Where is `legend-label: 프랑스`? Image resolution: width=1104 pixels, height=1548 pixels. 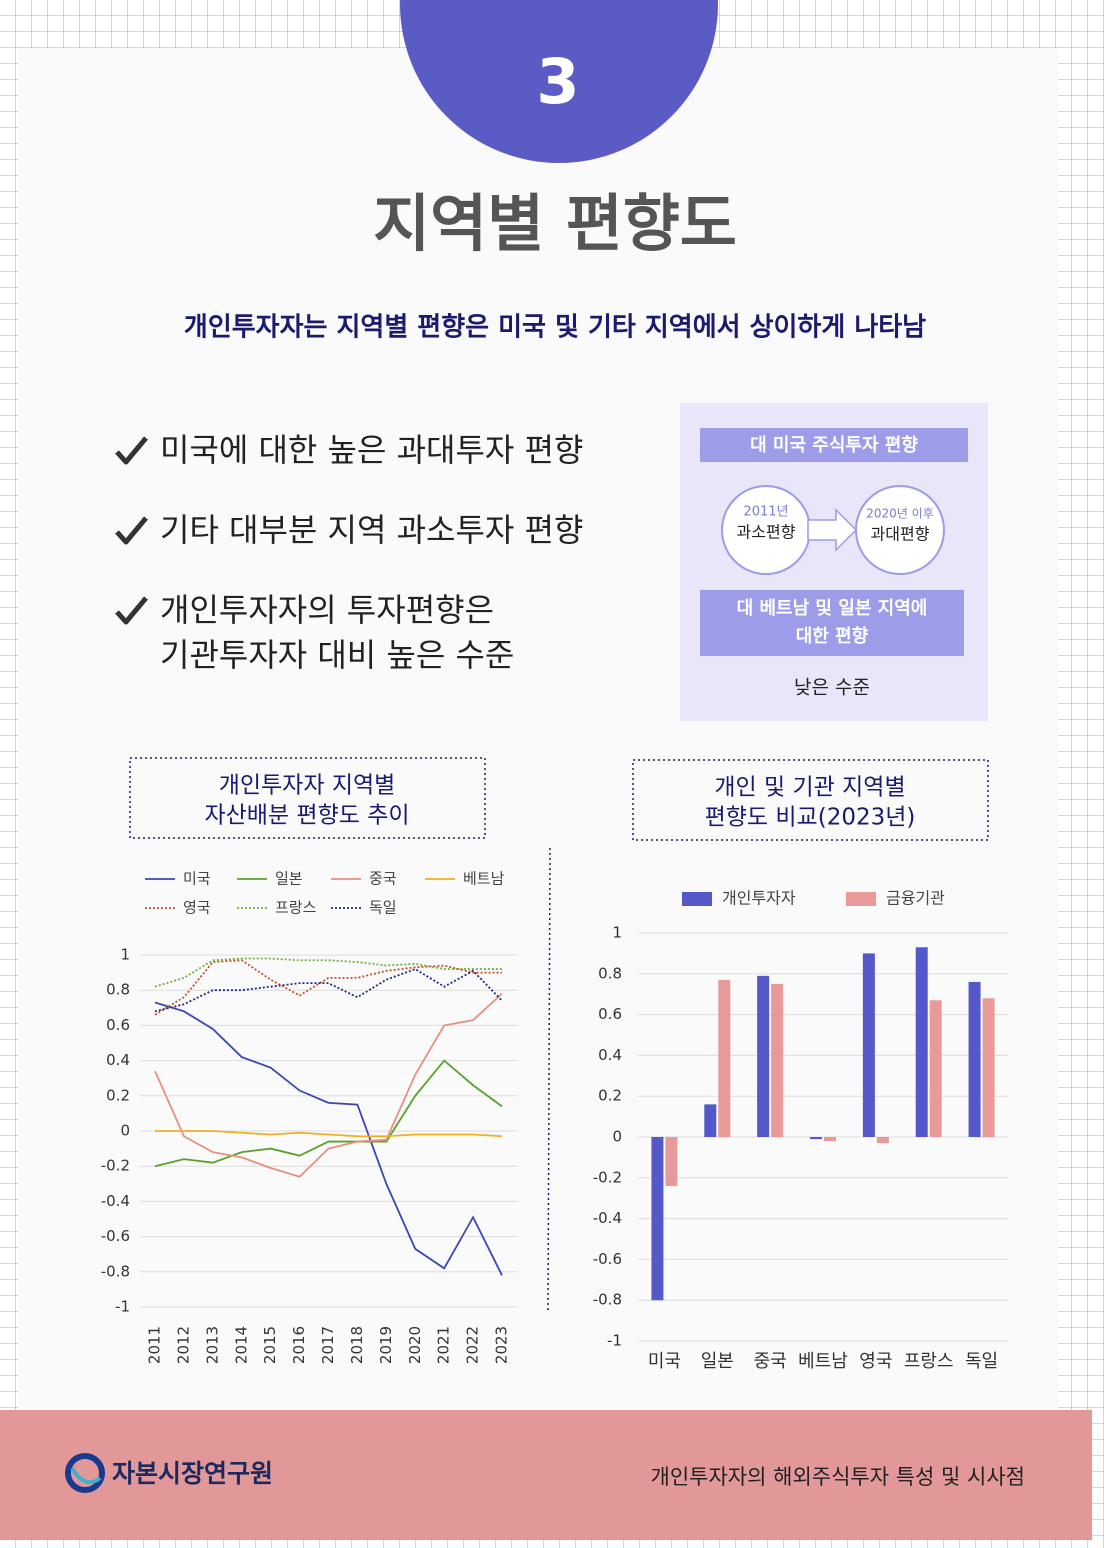
legend-label: 프랑스 is located at coordinates (296, 908).